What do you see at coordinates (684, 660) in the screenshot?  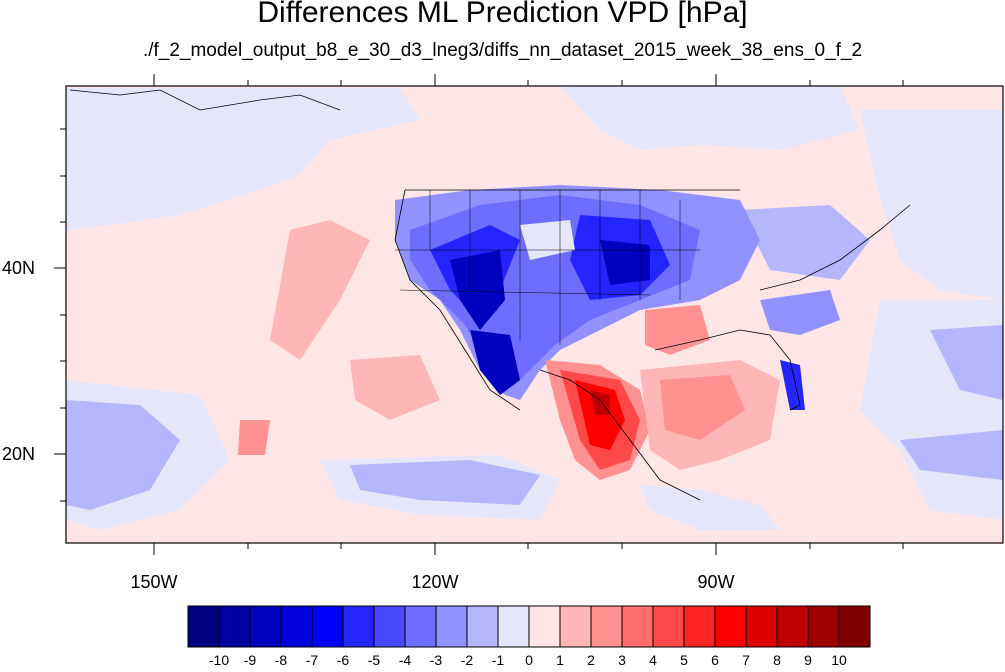 I see `colorbar-label: 5` at bounding box center [684, 660].